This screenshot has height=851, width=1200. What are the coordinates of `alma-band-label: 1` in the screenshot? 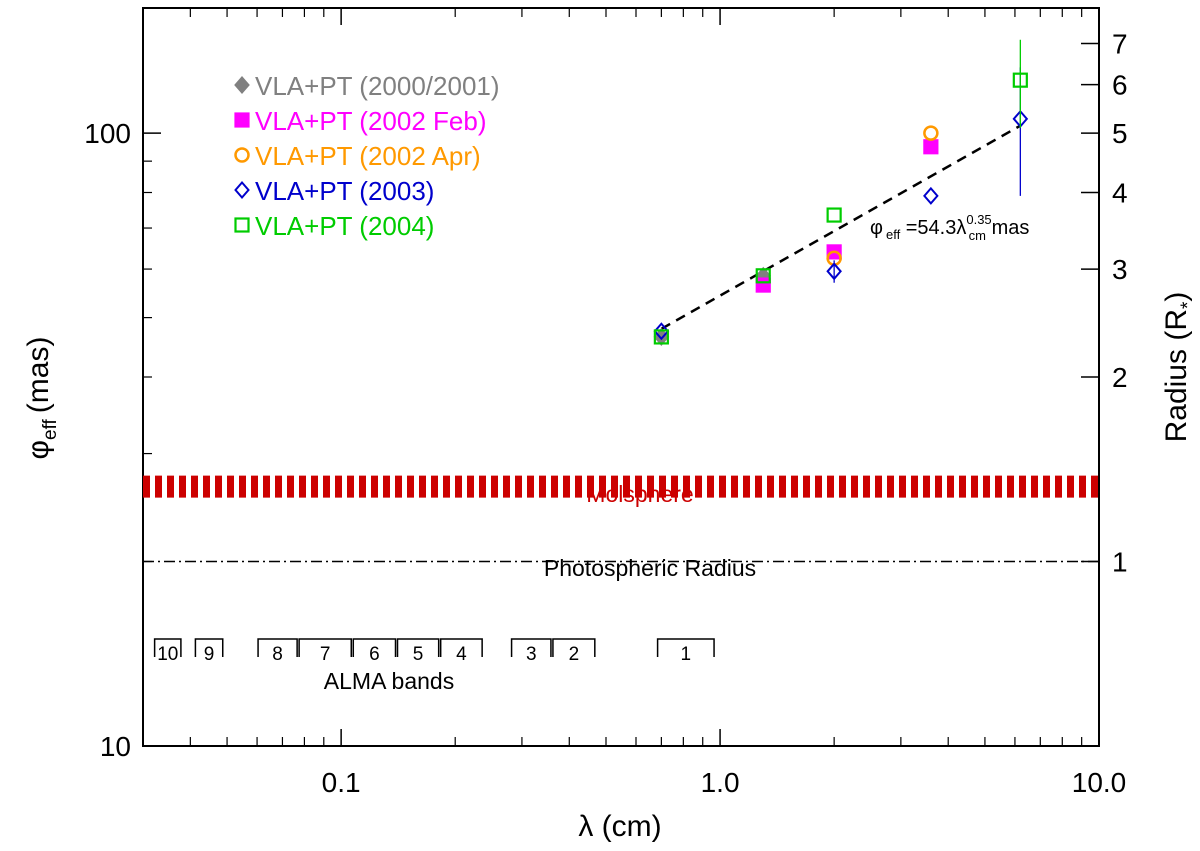 It's located at (686, 654).